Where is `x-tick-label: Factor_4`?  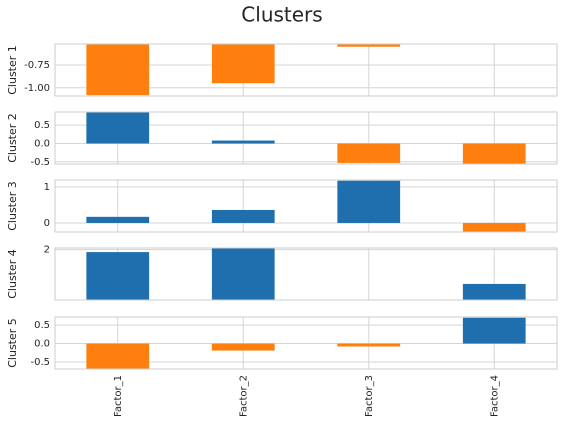
x-tick-label: Factor_4 is located at coordinates (494, 396).